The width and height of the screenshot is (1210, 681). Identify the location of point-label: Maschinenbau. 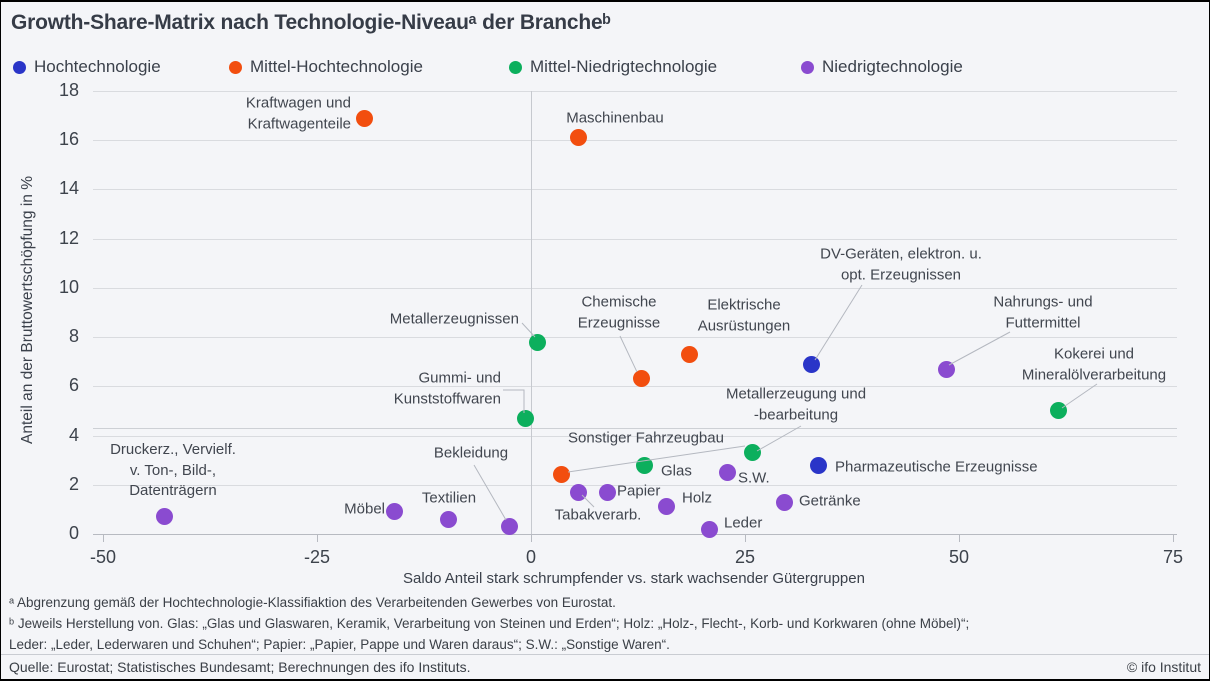
(615, 118).